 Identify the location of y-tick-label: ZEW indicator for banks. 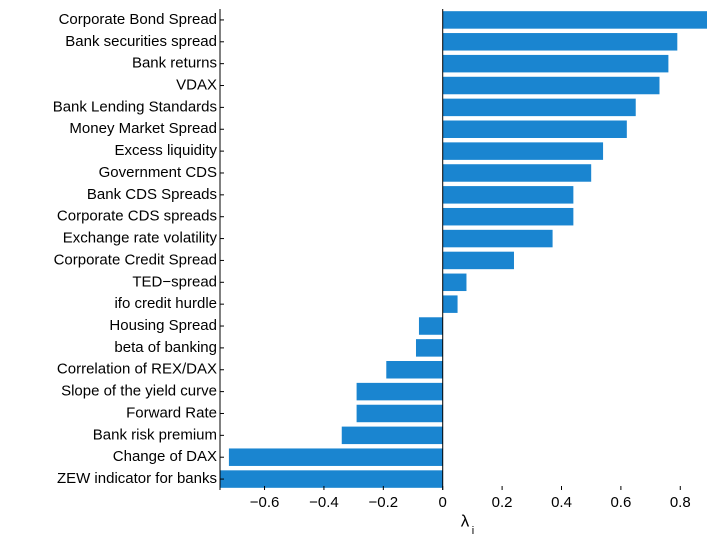
(137, 478).